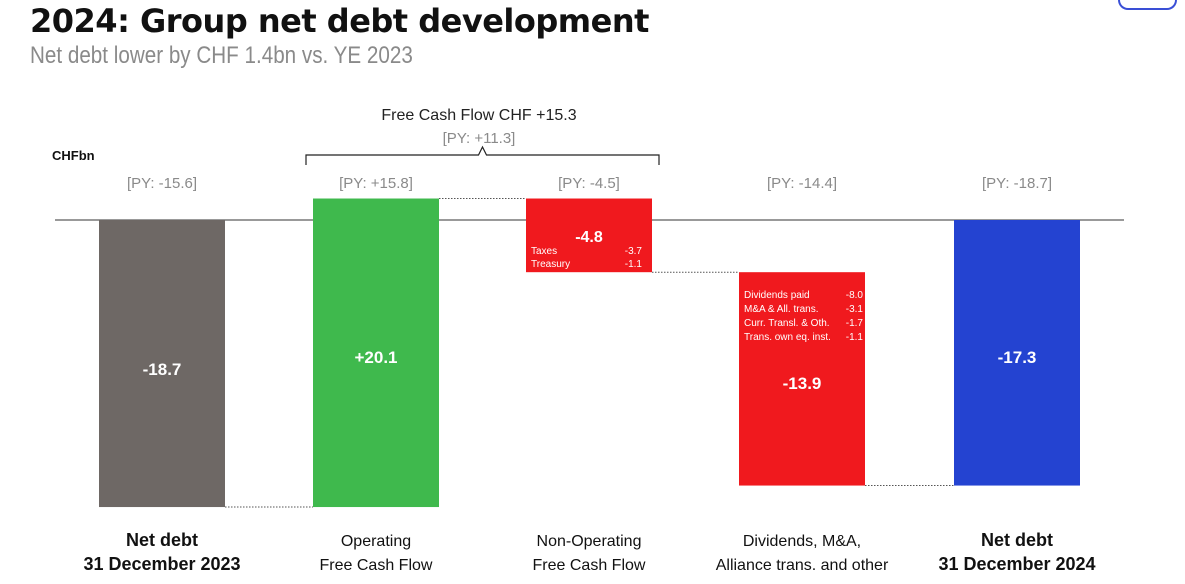 This screenshot has height=584, width=1185. Describe the element at coordinates (161, 564) in the screenshot. I see `category-label-net_debt_2023-1: 31 December 2023` at that location.